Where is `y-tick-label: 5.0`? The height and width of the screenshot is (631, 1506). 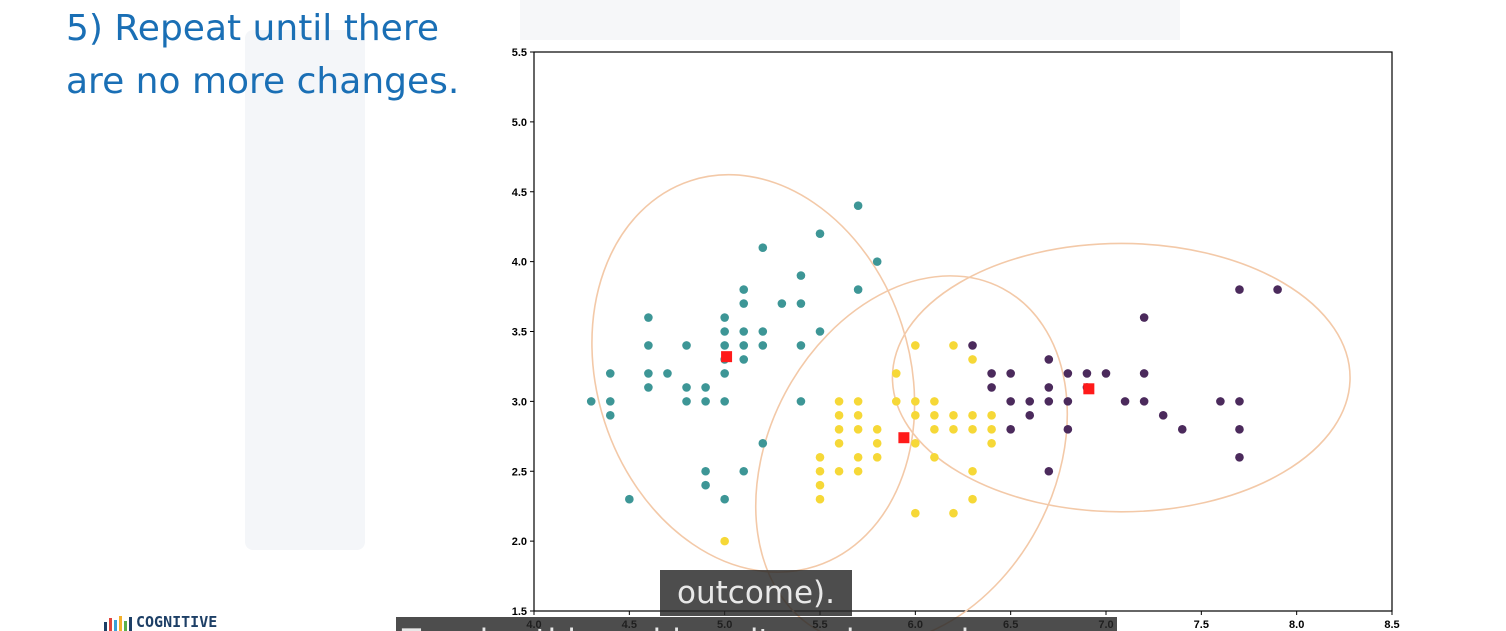 y-tick-label: 5.0 is located at coordinates (519, 123).